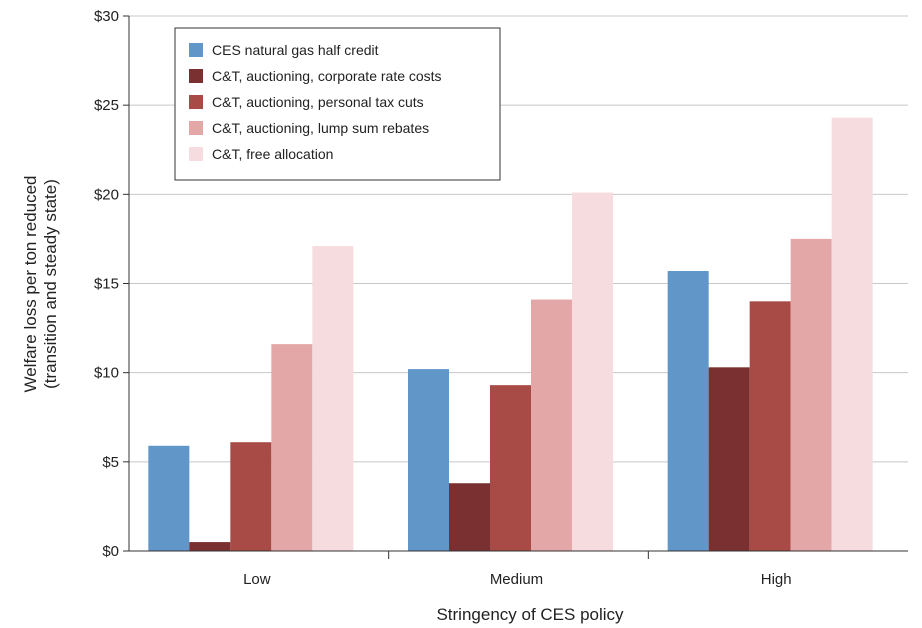  What do you see at coordinates (110, 462) in the screenshot?
I see `y-tick-label: $5` at bounding box center [110, 462].